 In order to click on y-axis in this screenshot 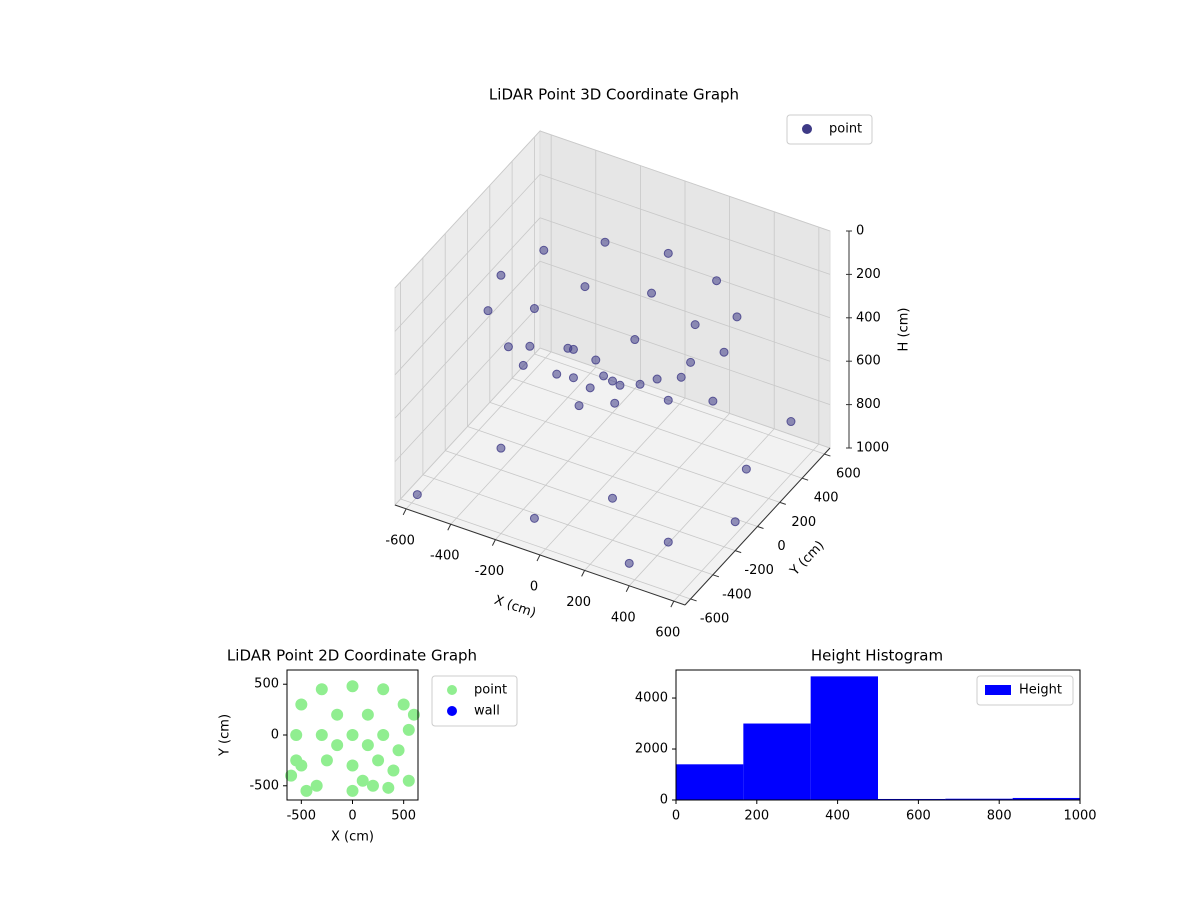, I will do `click(757, 526)`.